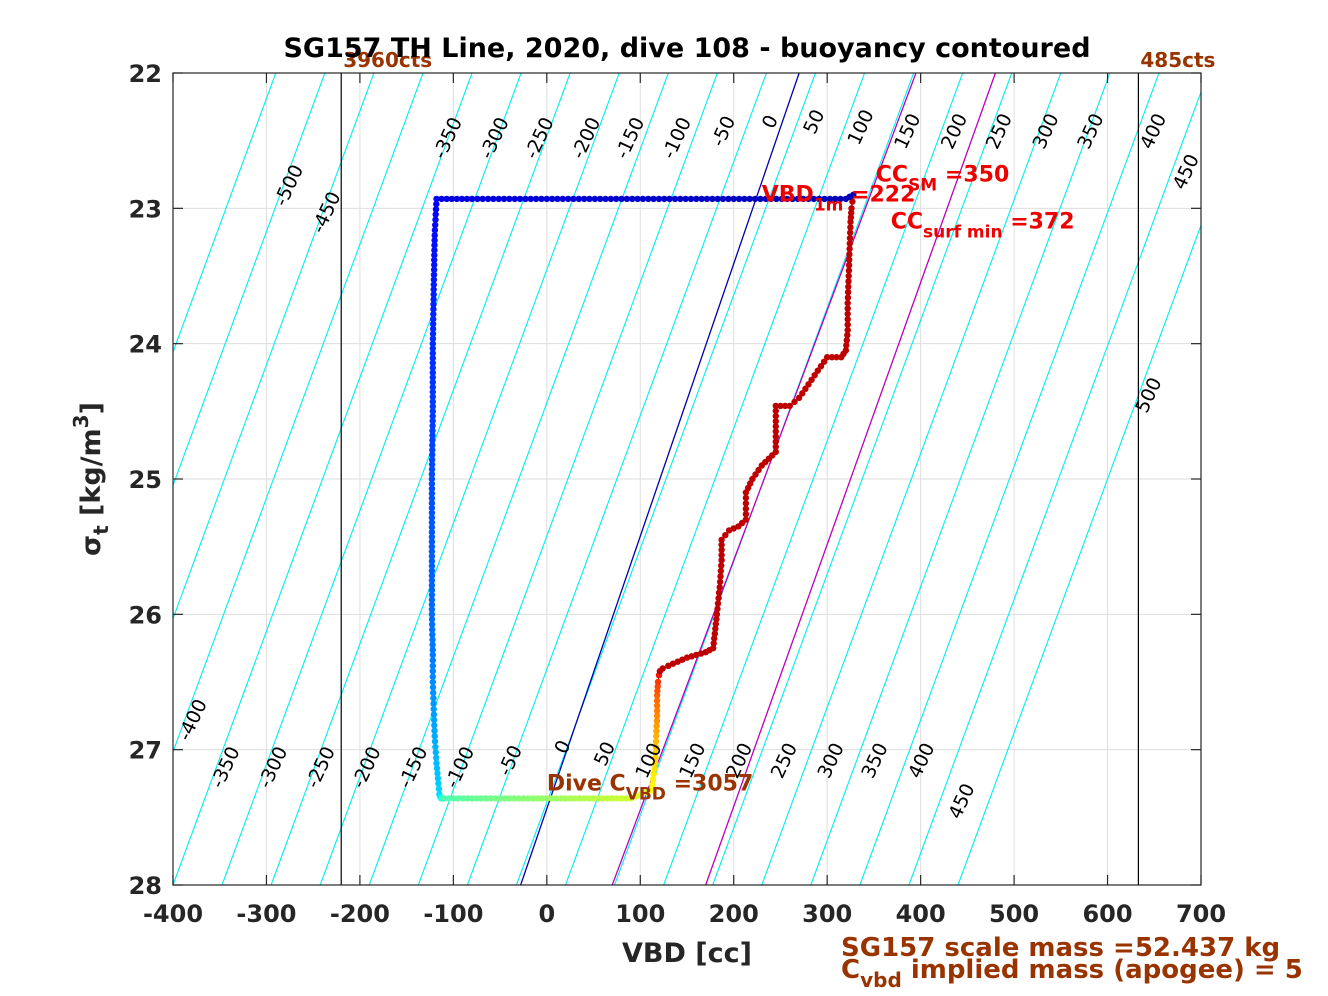 The image size is (1328, 996). I want to click on annotation-main: VBD, so click(788, 195).